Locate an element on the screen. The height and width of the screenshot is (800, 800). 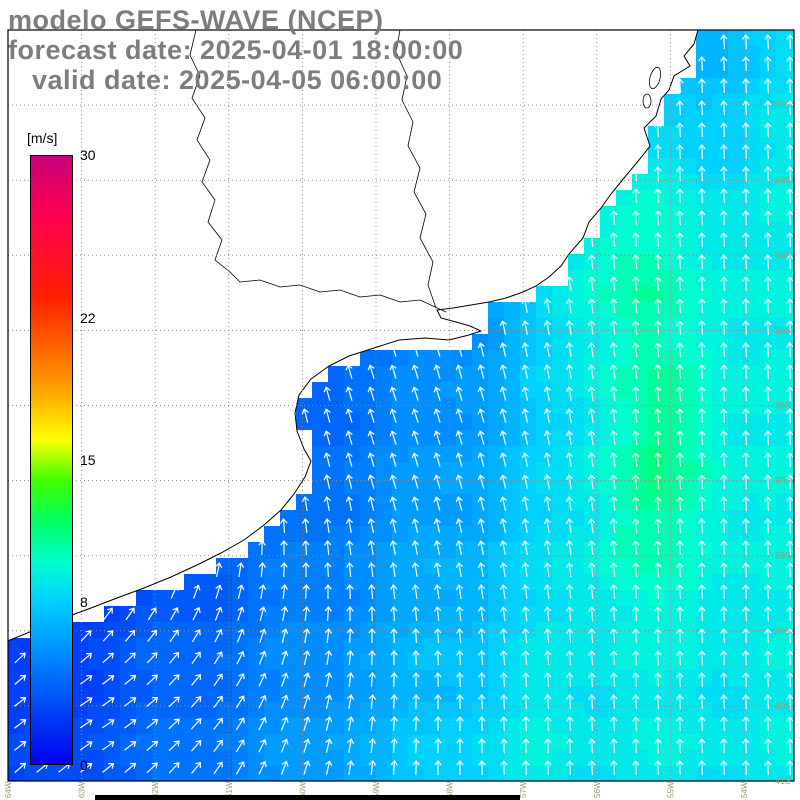
svg-text: 54W is located at coordinates (744, 789).